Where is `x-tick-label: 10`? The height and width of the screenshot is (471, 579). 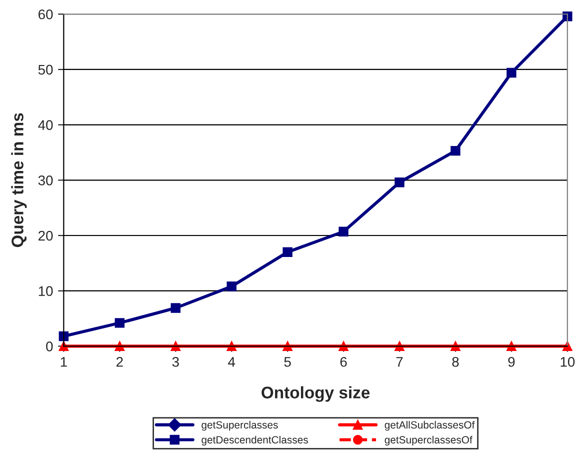
x-tick-label: 10 is located at coordinates (567, 361).